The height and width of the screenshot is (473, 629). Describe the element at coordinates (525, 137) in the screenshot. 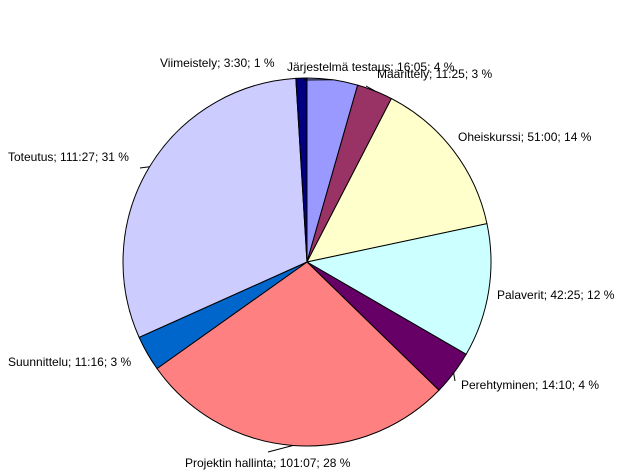

I see `data-label: Oheiskurssi; 51:00; 14 %` at that location.